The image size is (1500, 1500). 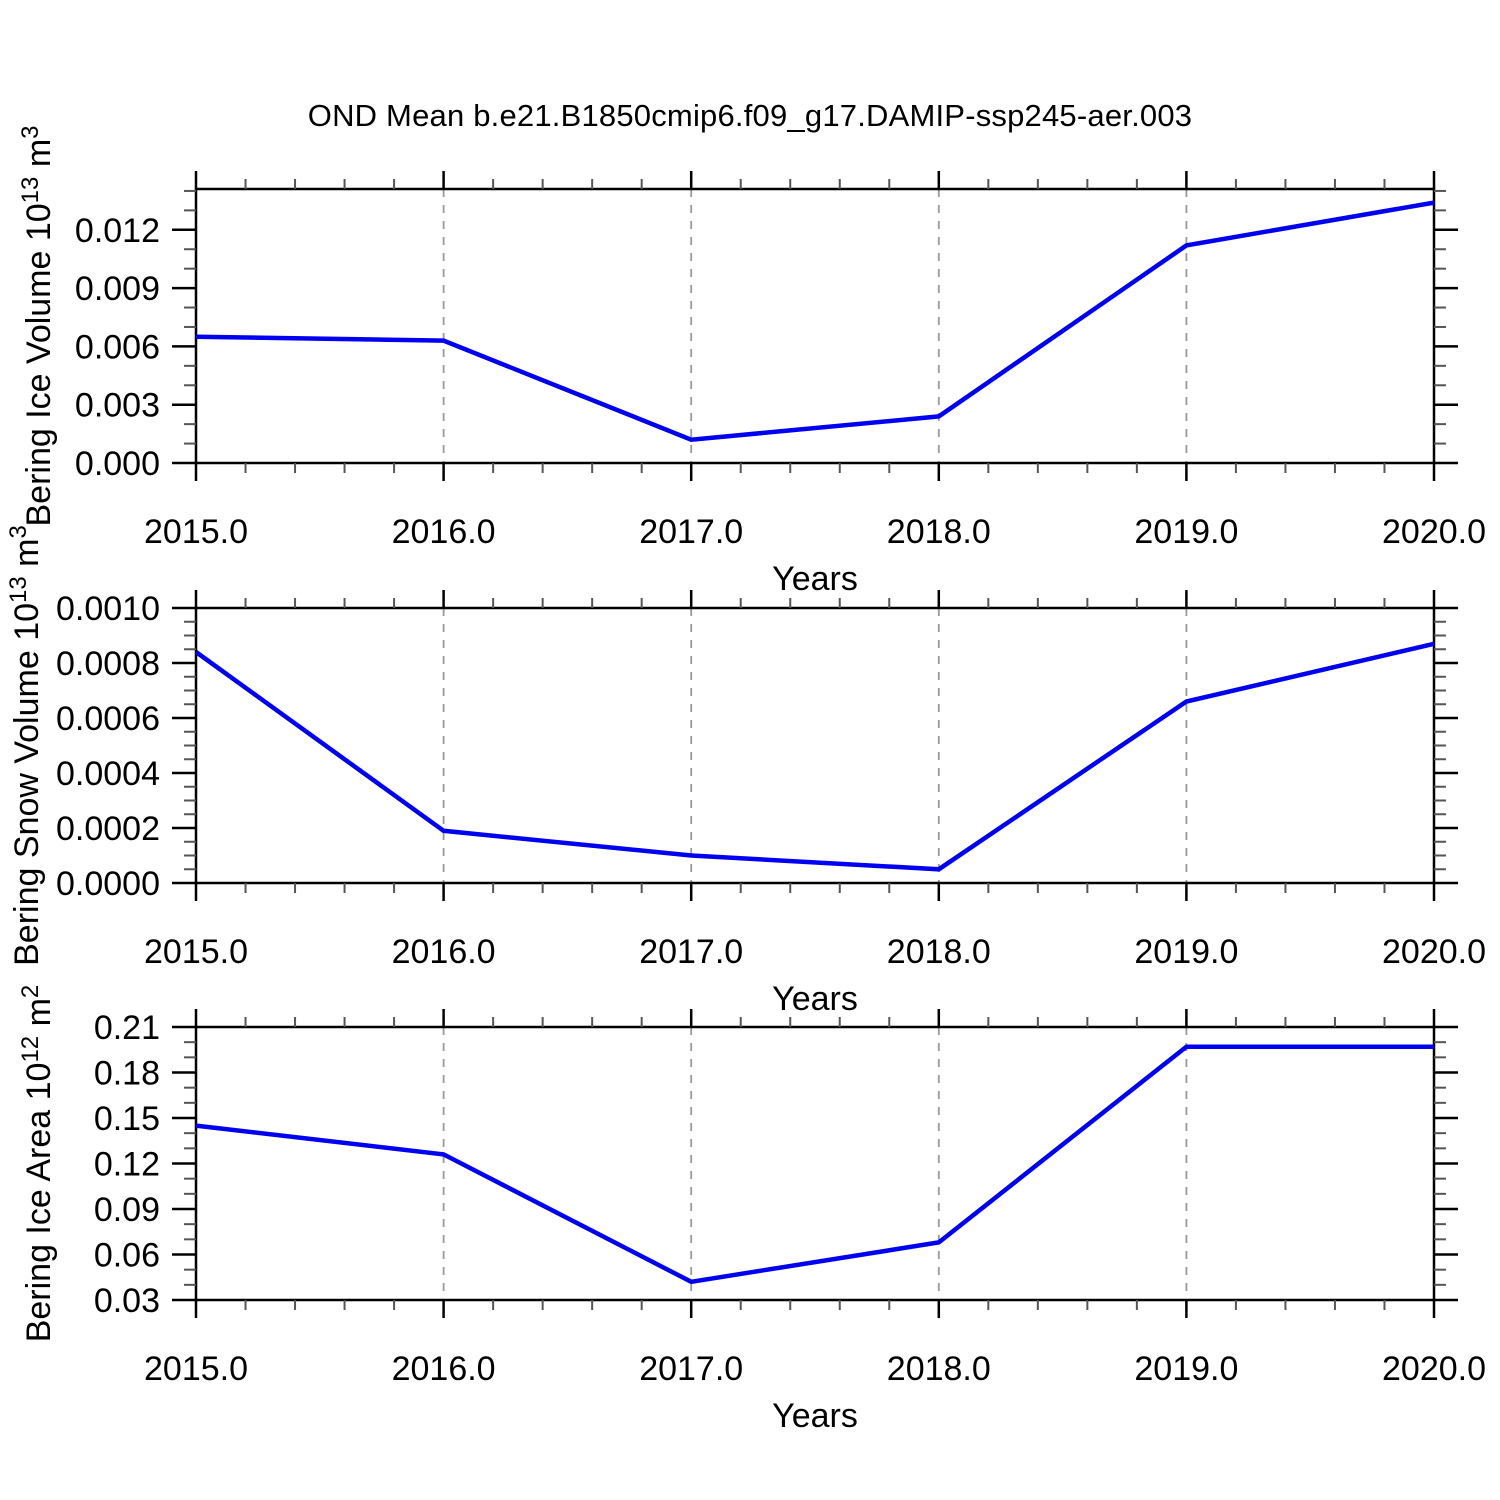 I want to click on panel-ice-volume-y-tick-label: 0.006, so click(x=117, y=347).